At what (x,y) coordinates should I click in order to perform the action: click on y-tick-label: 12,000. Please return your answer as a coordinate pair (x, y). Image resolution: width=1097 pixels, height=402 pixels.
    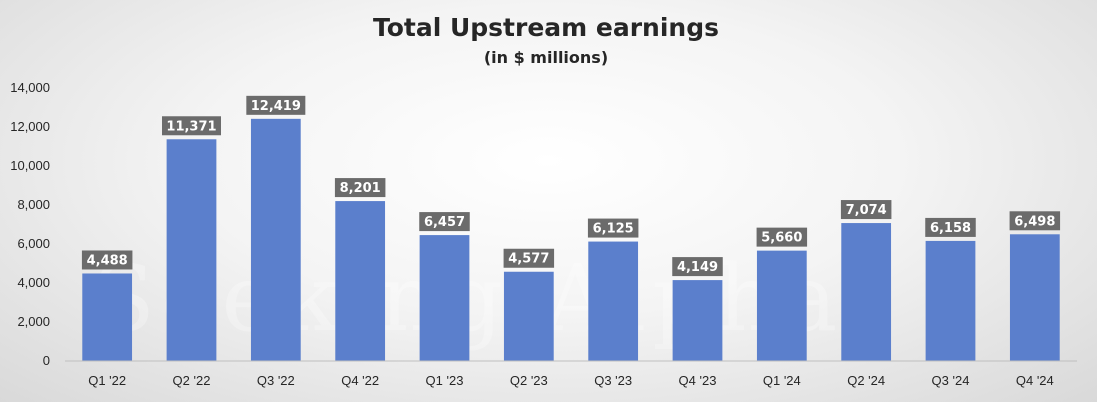
    Looking at the image, I should click on (30, 126).